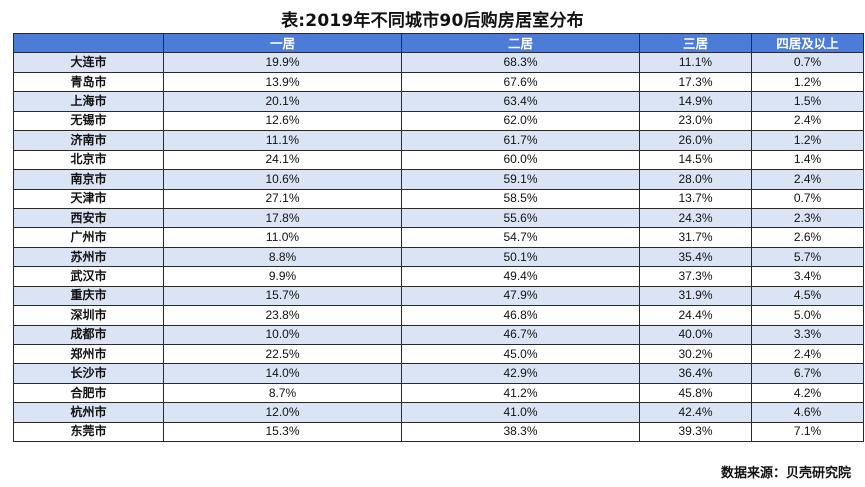 This screenshot has width=865, height=487. Describe the element at coordinates (695, 160) in the screenshot. I see `value-cell-three-bedroom: 14.5%` at that location.